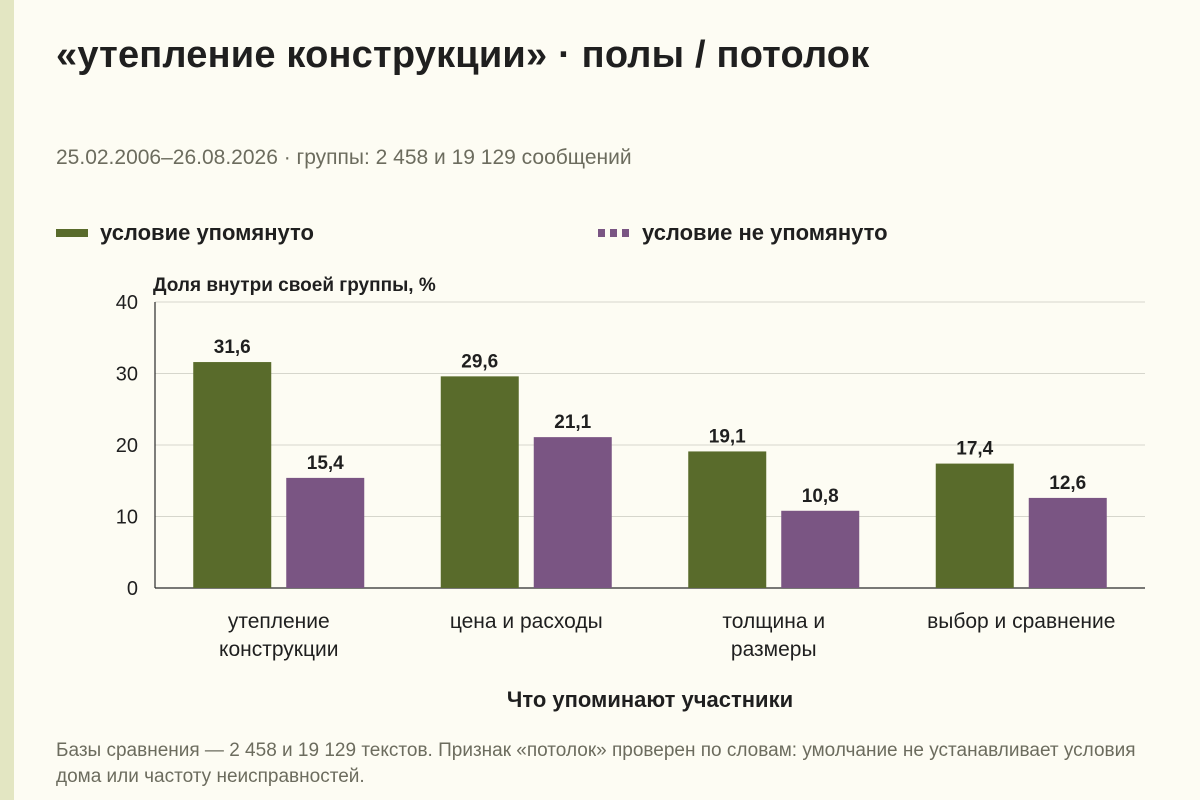  What do you see at coordinates (479, 361) in the screenshot?
I see `bar-value-label: 29,6` at bounding box center [479, 361].